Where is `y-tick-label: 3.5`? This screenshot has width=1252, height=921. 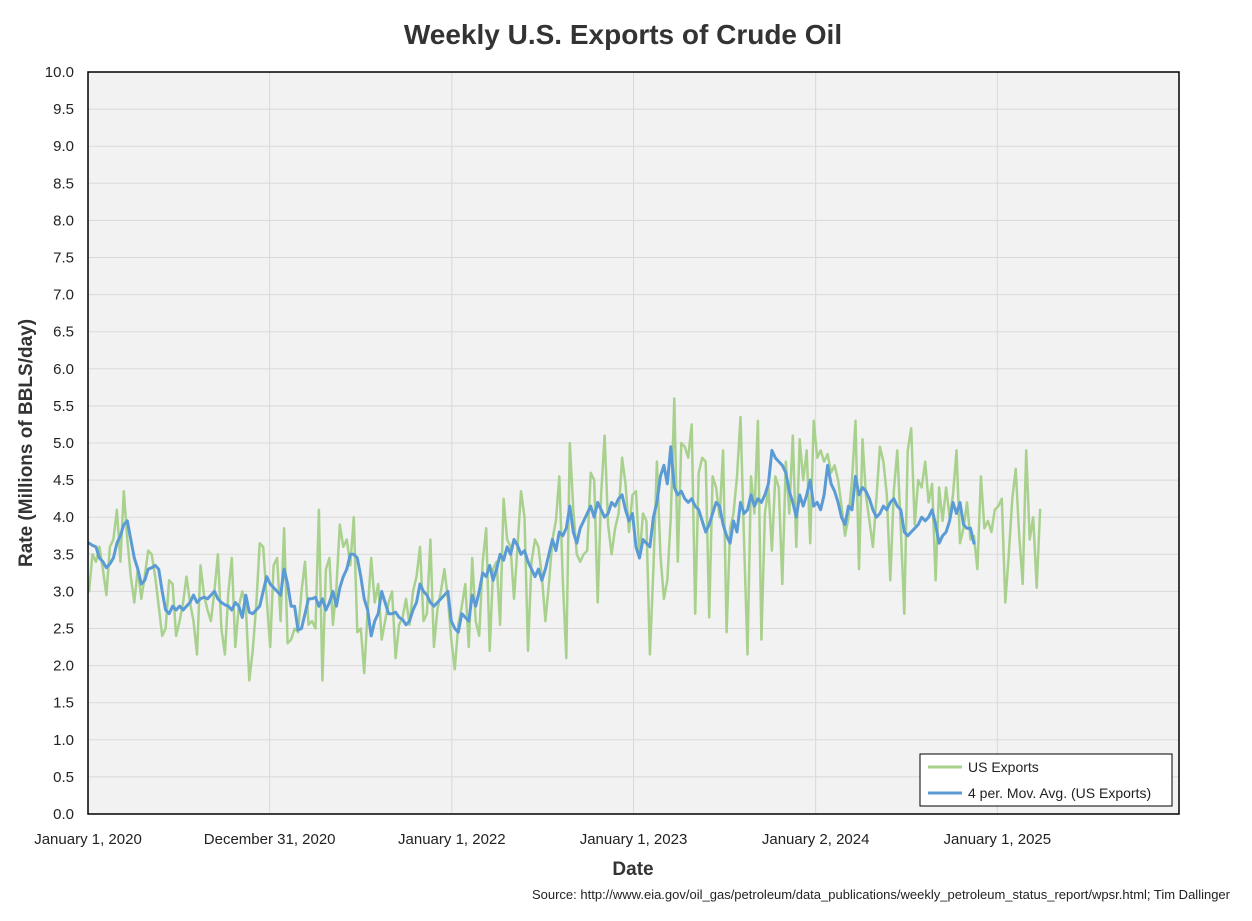 y-tick-label: 3.5 is located at coordinates (63, 554).